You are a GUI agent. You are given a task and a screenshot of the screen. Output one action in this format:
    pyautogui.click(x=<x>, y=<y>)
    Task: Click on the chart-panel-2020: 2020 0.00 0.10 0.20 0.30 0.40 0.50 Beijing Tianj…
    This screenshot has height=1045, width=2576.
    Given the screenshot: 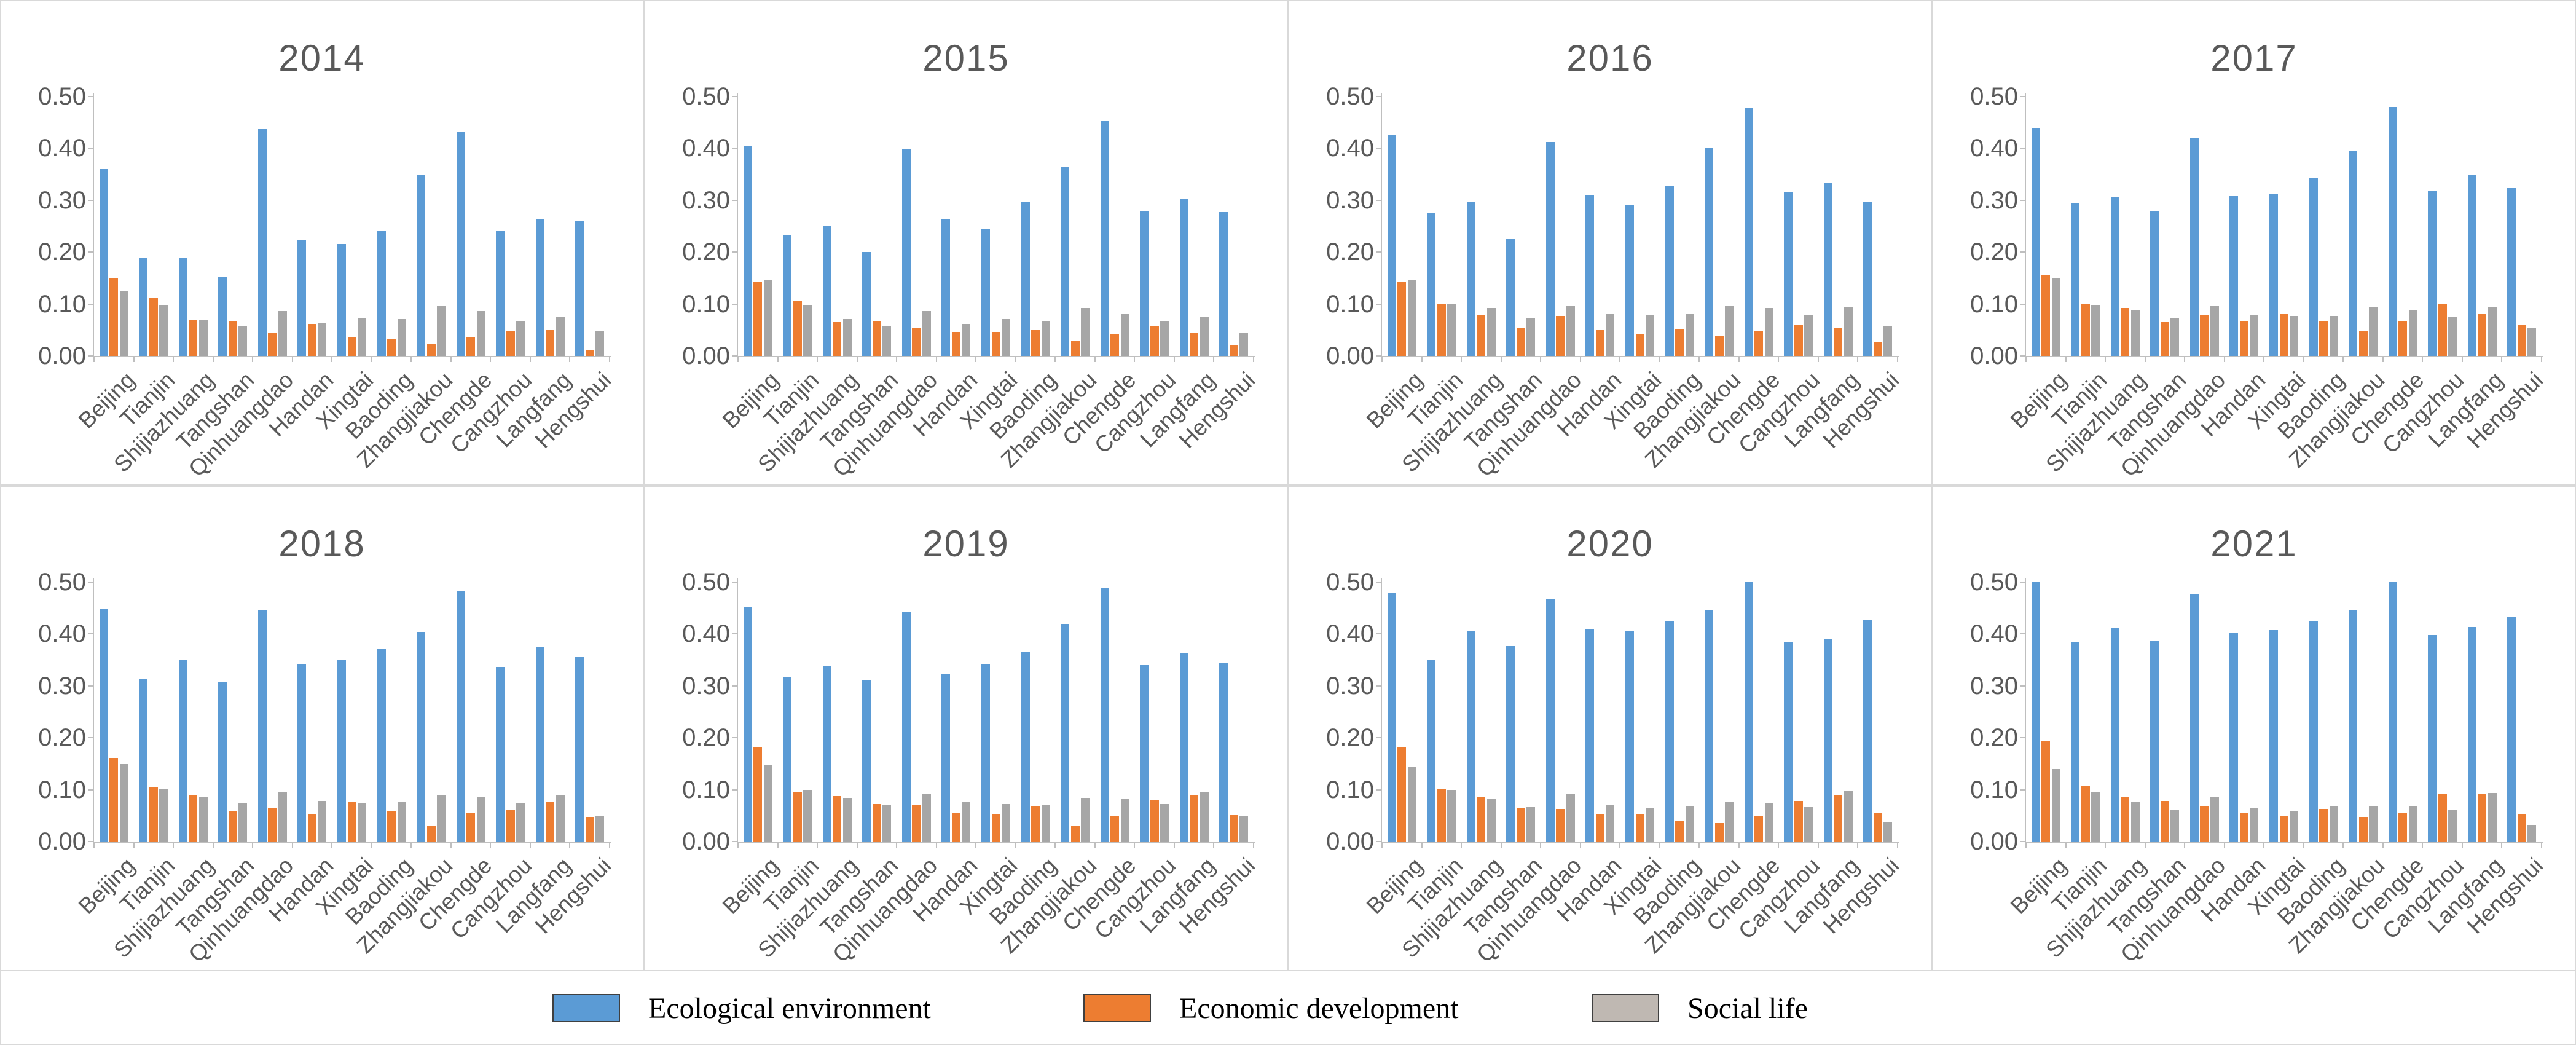 What is the action you would take?
    pyautogui.click(x=1610, y=728)
    